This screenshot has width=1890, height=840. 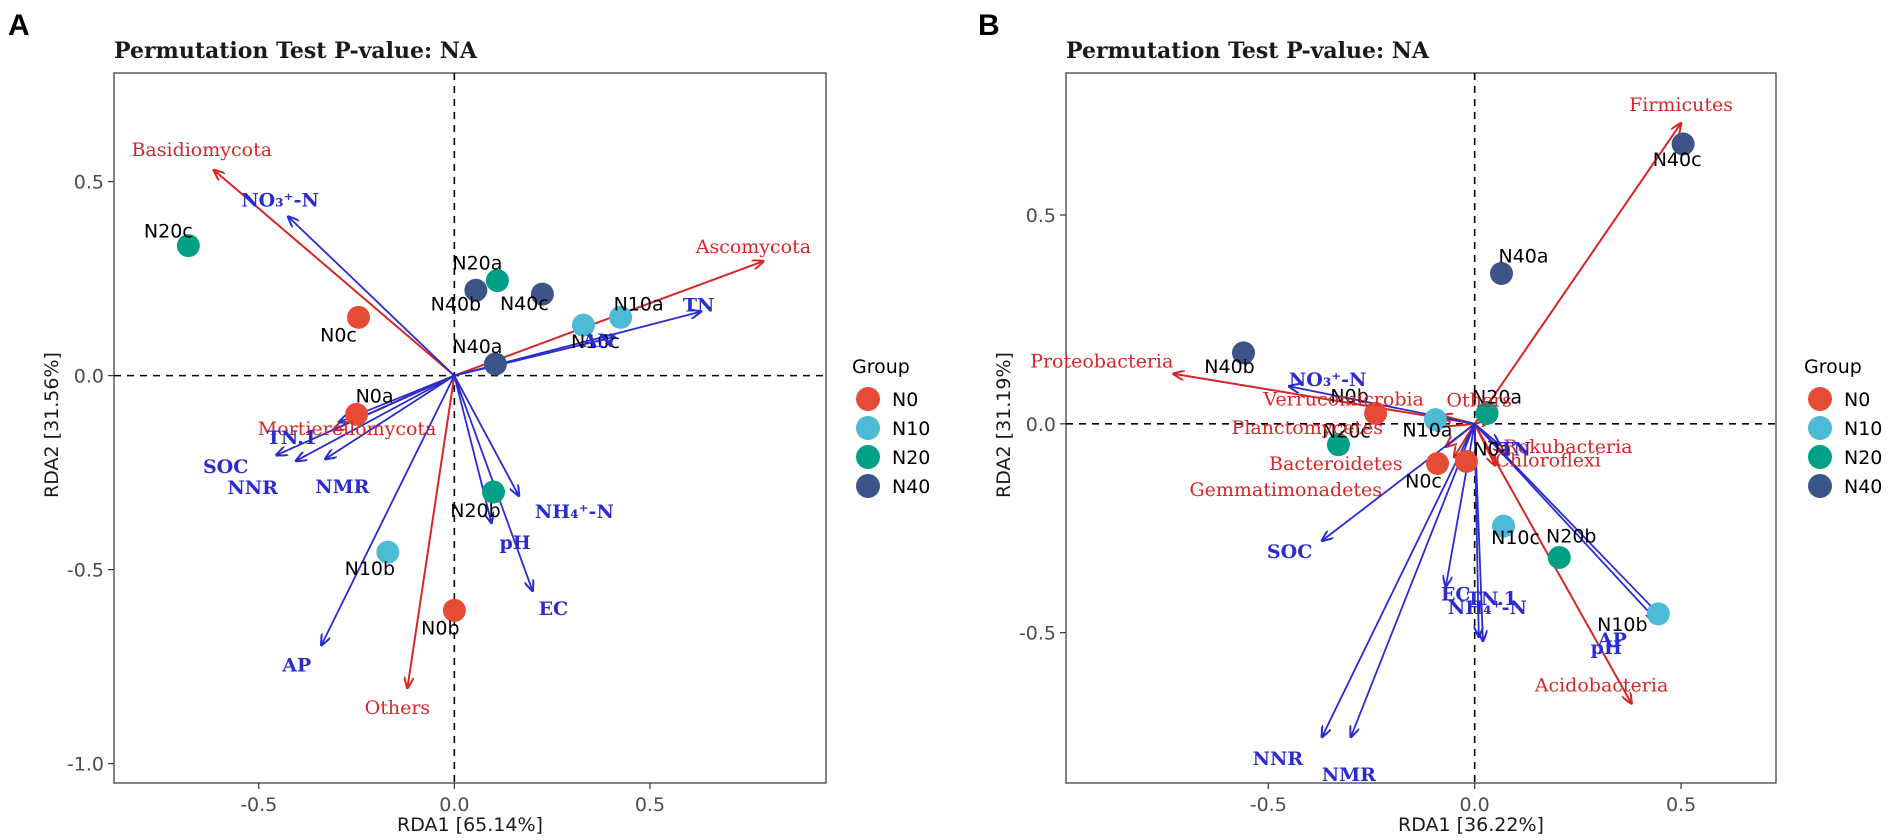 I want to click on panel-a-env-arrow-ap, so click(x=388, y=510).